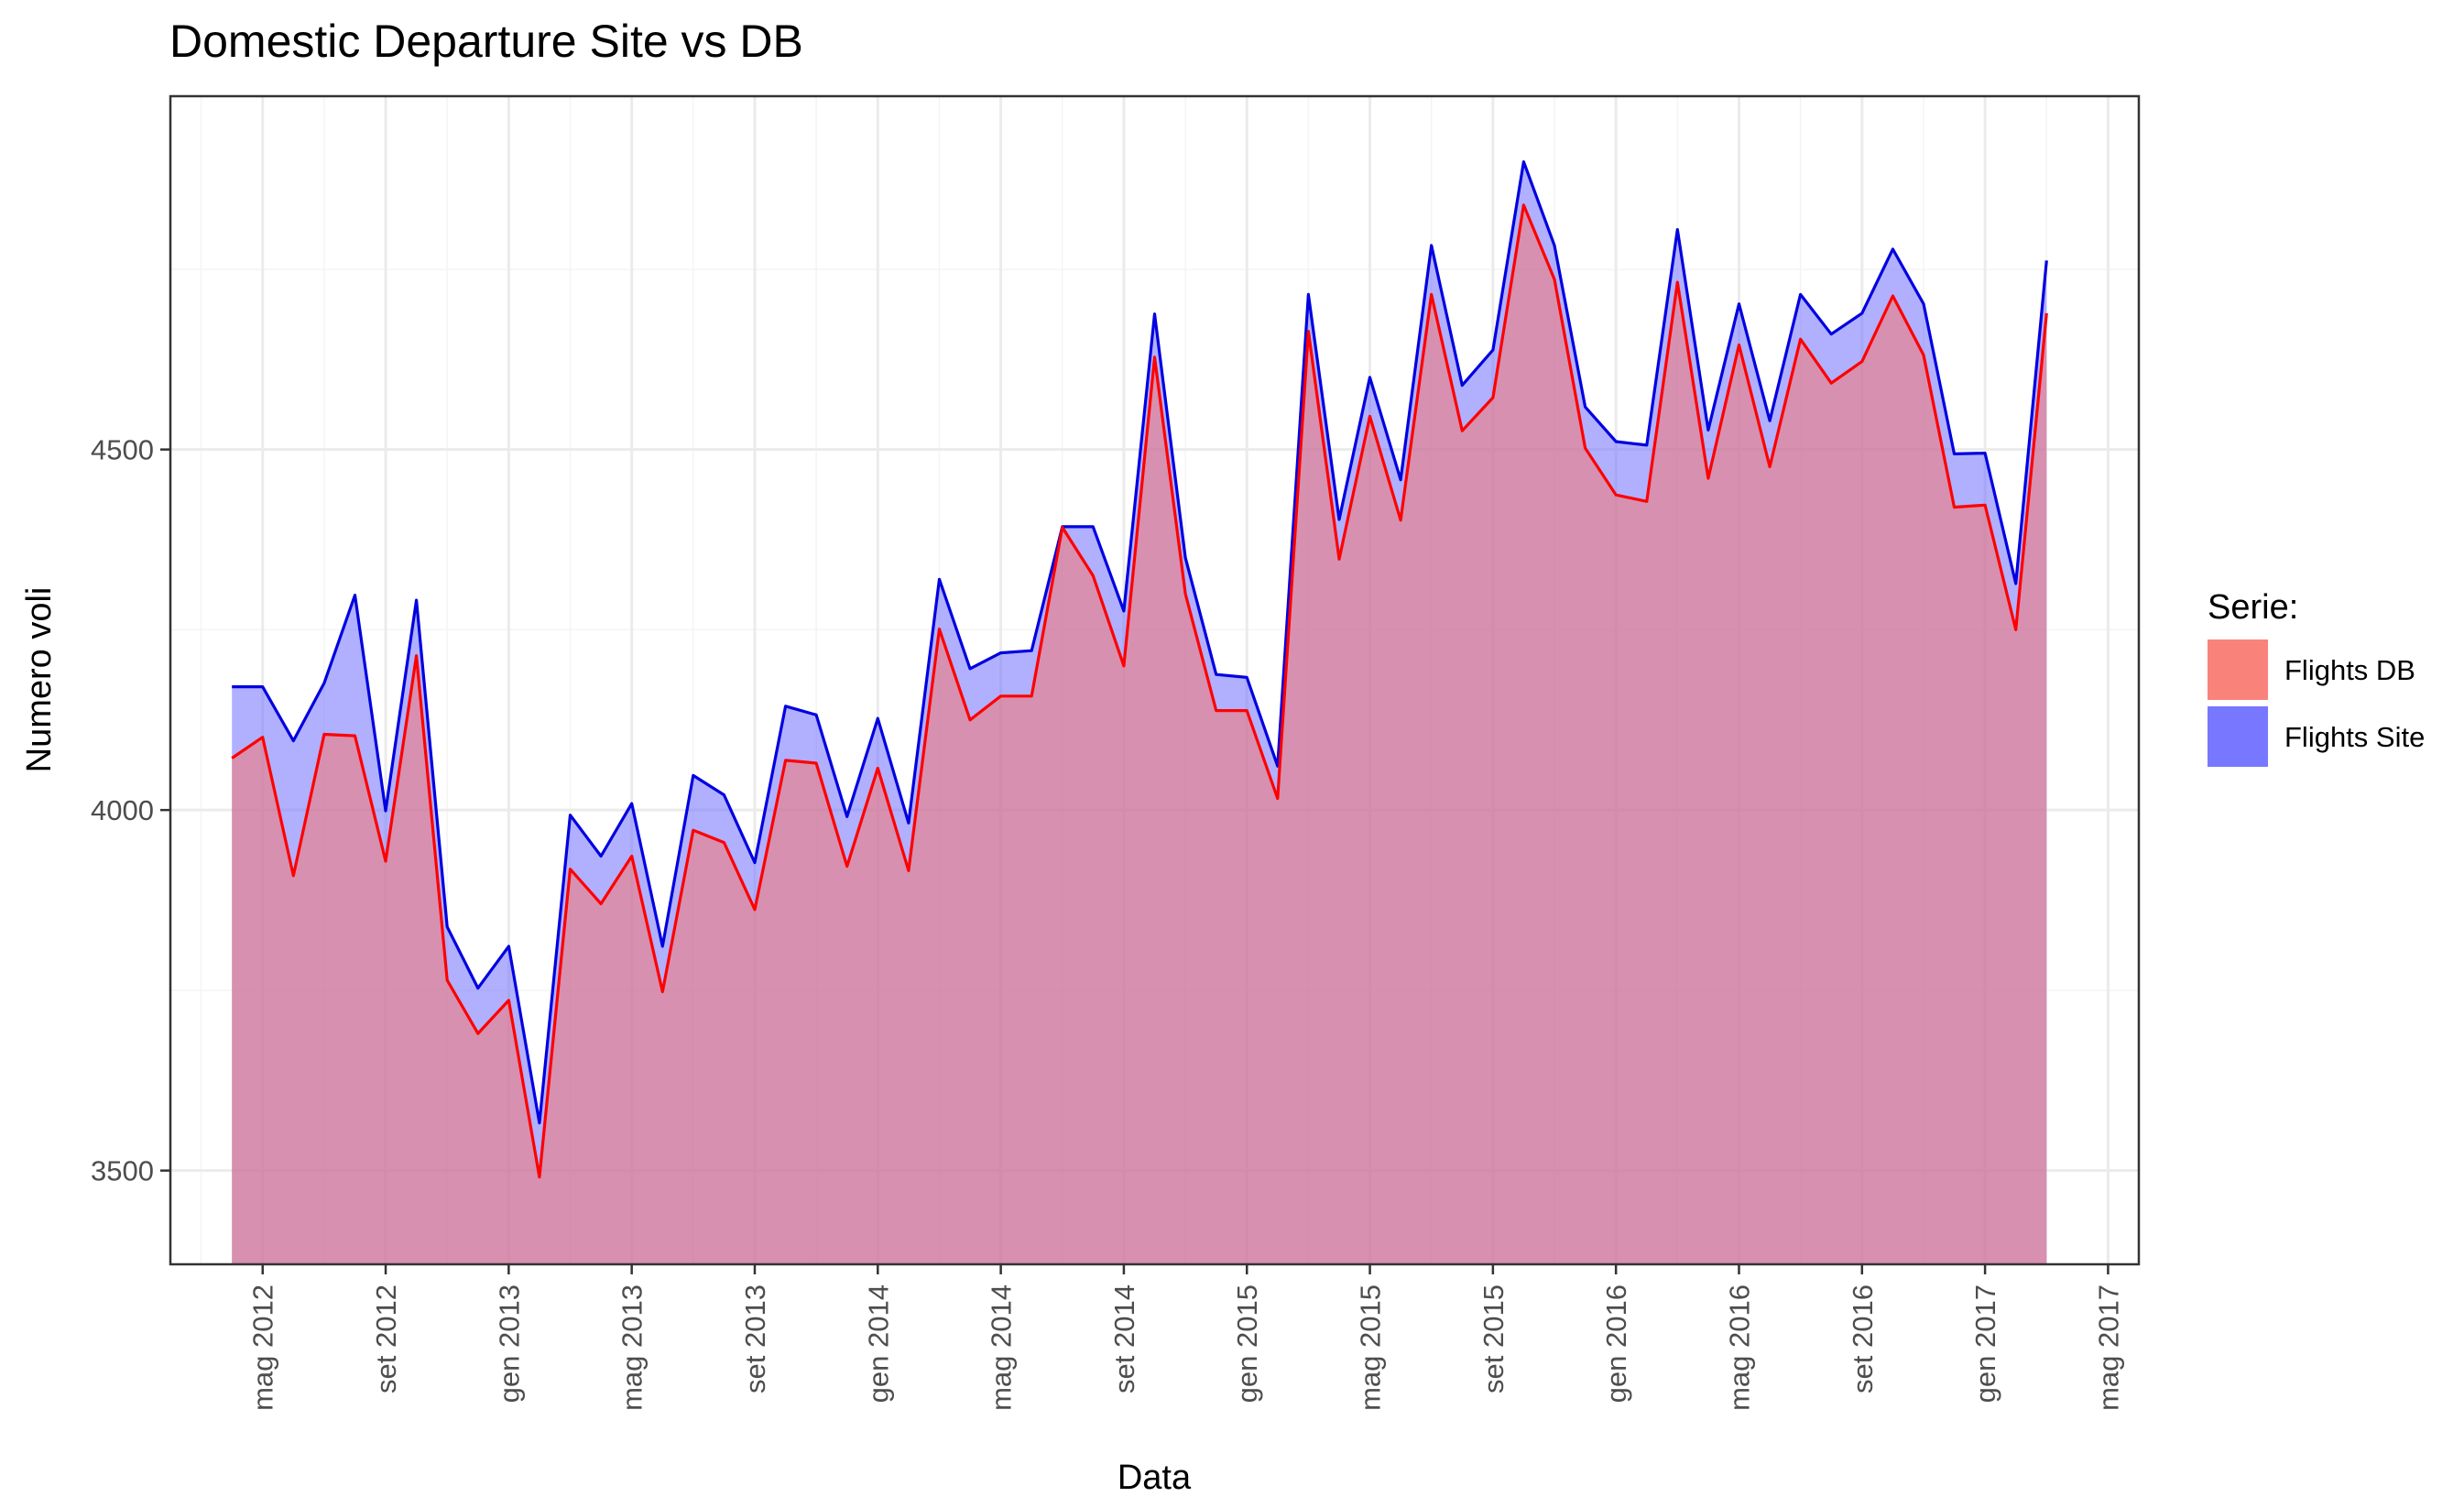 The width and height of the screenshot is (2464, 1497). Describe the element at coordinates (1493, 1338) in the screenshot. I see `x-tick-label: set 2015` at that location.